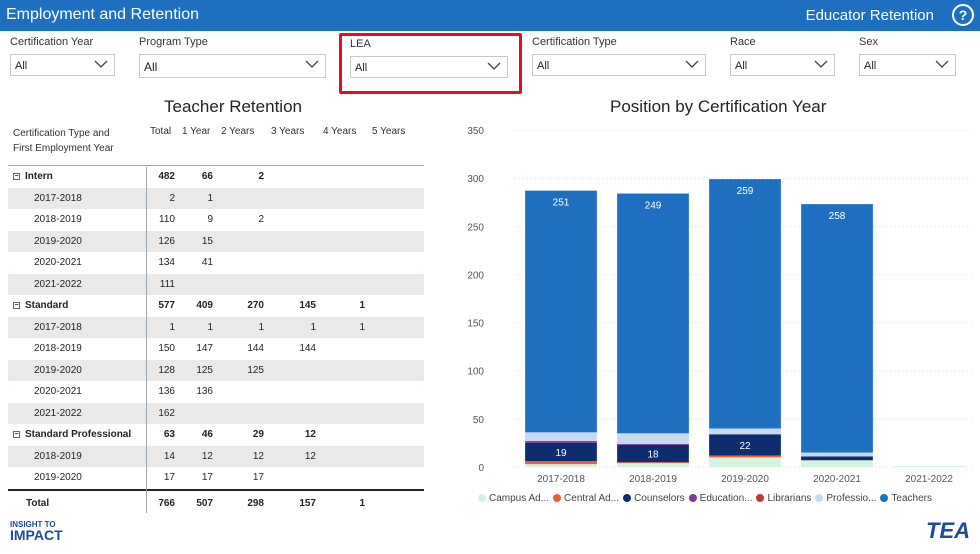 The image size is (980, 554). I want to click on table-row: 2018-2019 110 9 2, so click(216, 220).